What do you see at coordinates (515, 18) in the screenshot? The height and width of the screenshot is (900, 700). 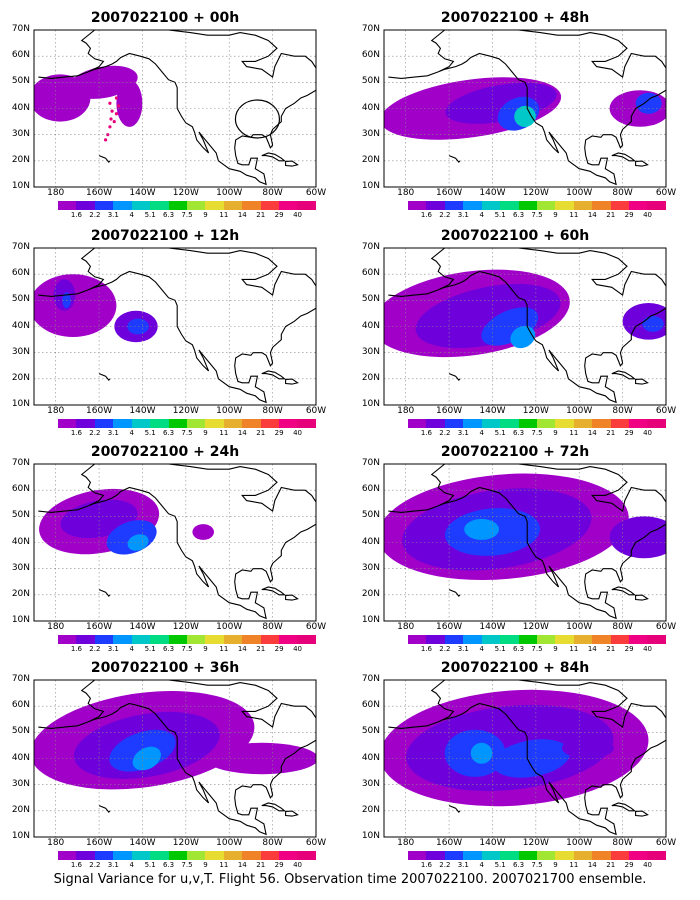 I see `panel-title: 2007022100 + 48h` at bounding box center [515, 18].